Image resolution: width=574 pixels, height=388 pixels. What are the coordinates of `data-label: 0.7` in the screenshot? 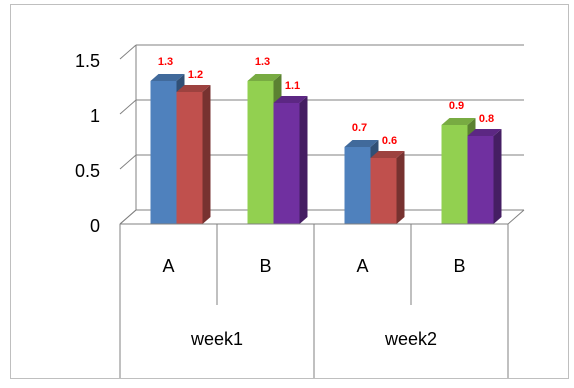 It's located at (359, 128).